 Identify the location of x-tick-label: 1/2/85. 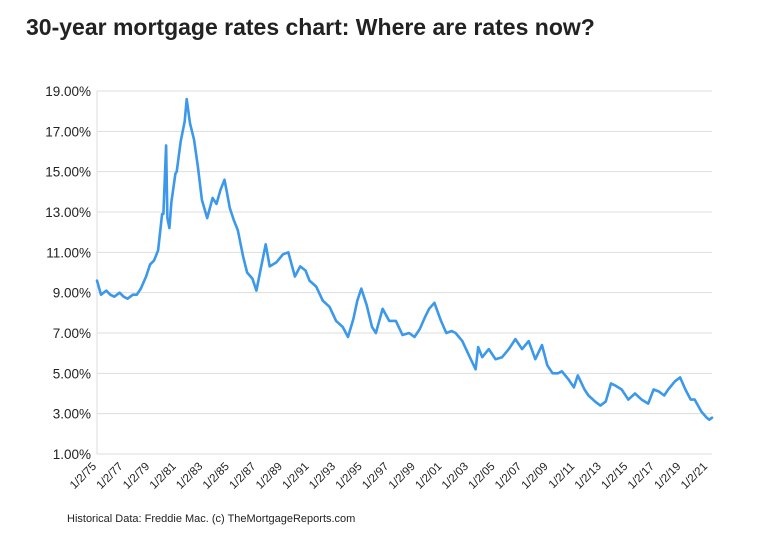
(216, 476).